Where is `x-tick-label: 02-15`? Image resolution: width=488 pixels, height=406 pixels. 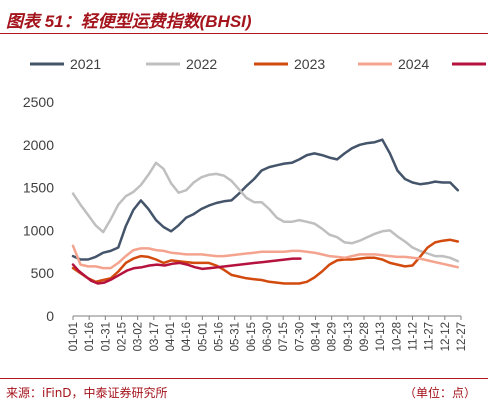 x-tick-label: 02-15 is located at coordinates (123, 336).